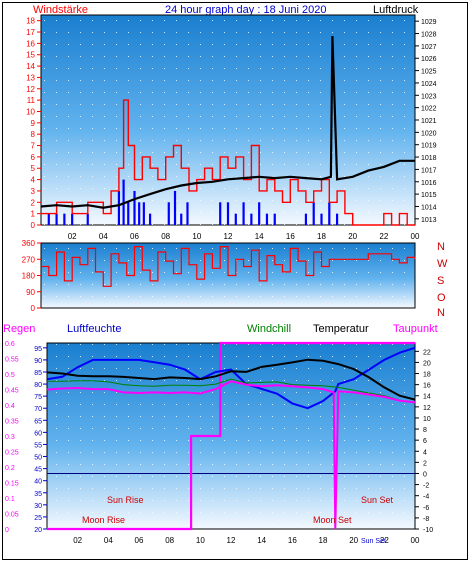  Describe the element at coordinates (429, 72) in the screenshot. I see `pressure-y-tick-label-12: 1025` at that location.